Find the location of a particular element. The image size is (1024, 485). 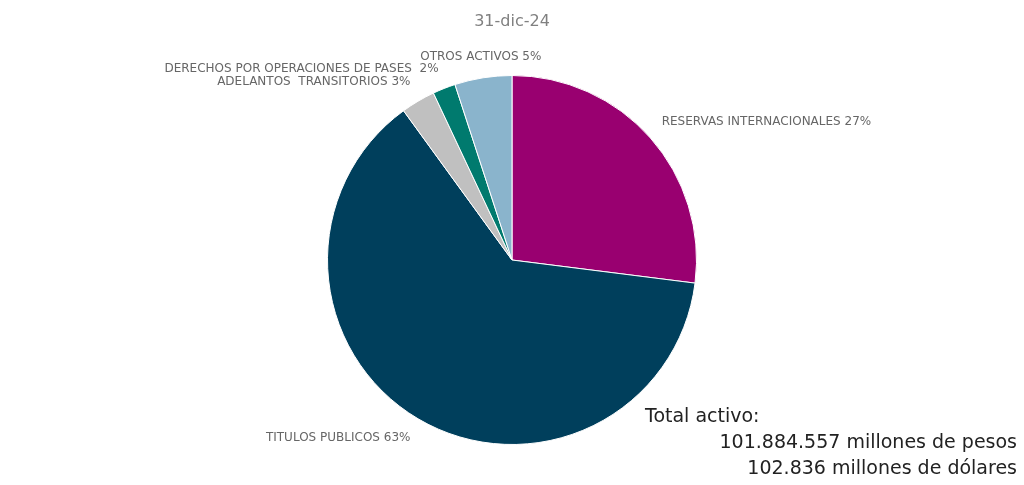

slice-label: ADELANTOS TRANSITORIOS 3% is located at coordinates (314, 81).